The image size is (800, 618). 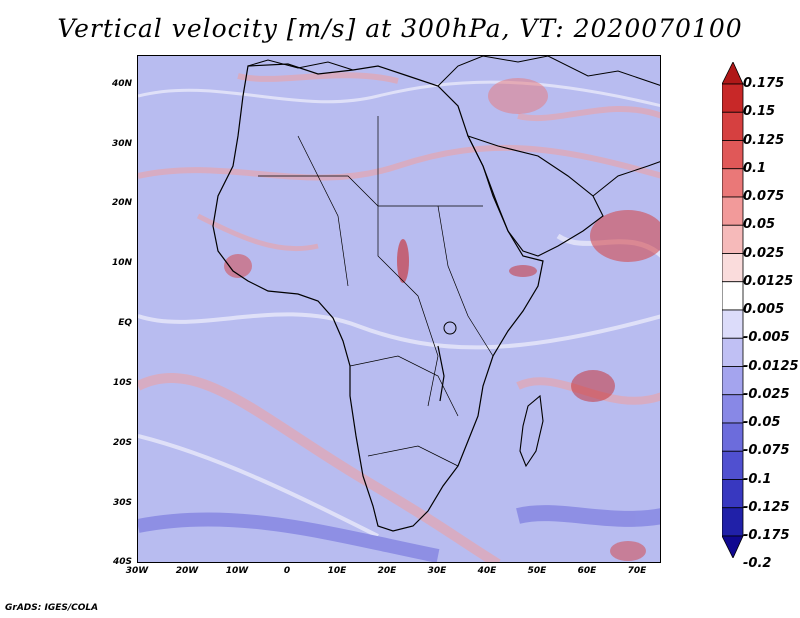 I want to click on lat-tick: 20S, so click(x=122, y=443).